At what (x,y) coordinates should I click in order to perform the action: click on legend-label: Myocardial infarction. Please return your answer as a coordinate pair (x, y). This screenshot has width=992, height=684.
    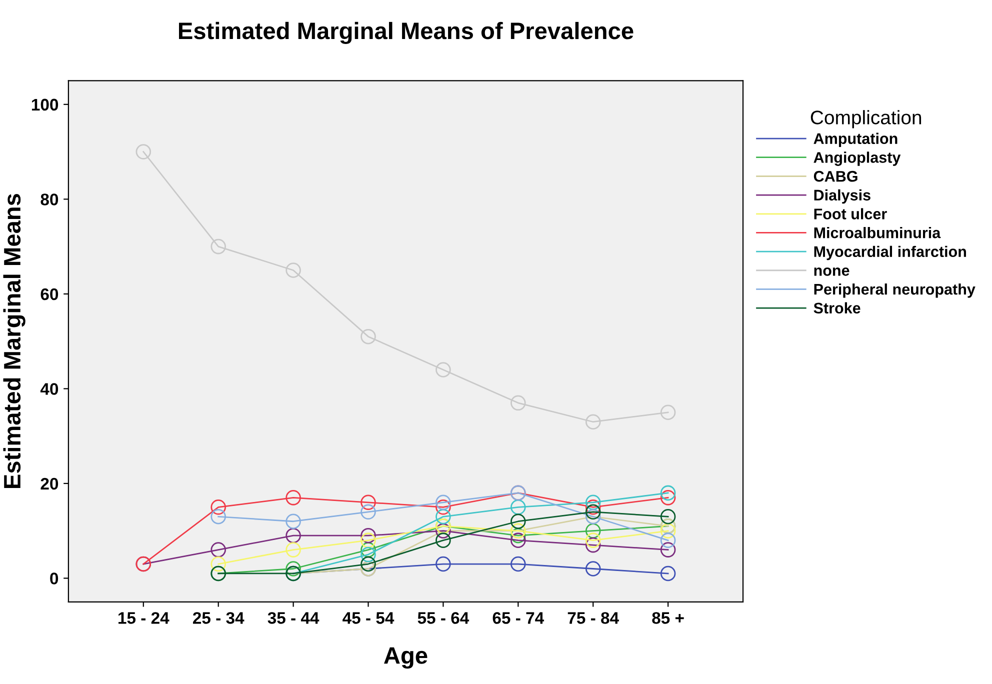
    Looking at the image, I should click on (890, 253).